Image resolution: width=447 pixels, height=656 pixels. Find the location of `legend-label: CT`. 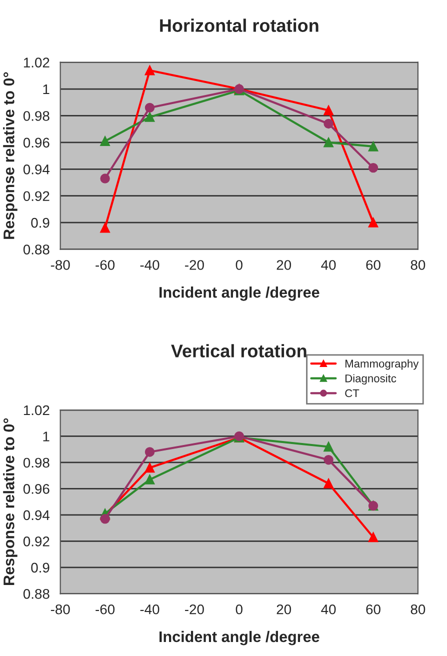

legend-label: CT is located at coordinates (352, 393).